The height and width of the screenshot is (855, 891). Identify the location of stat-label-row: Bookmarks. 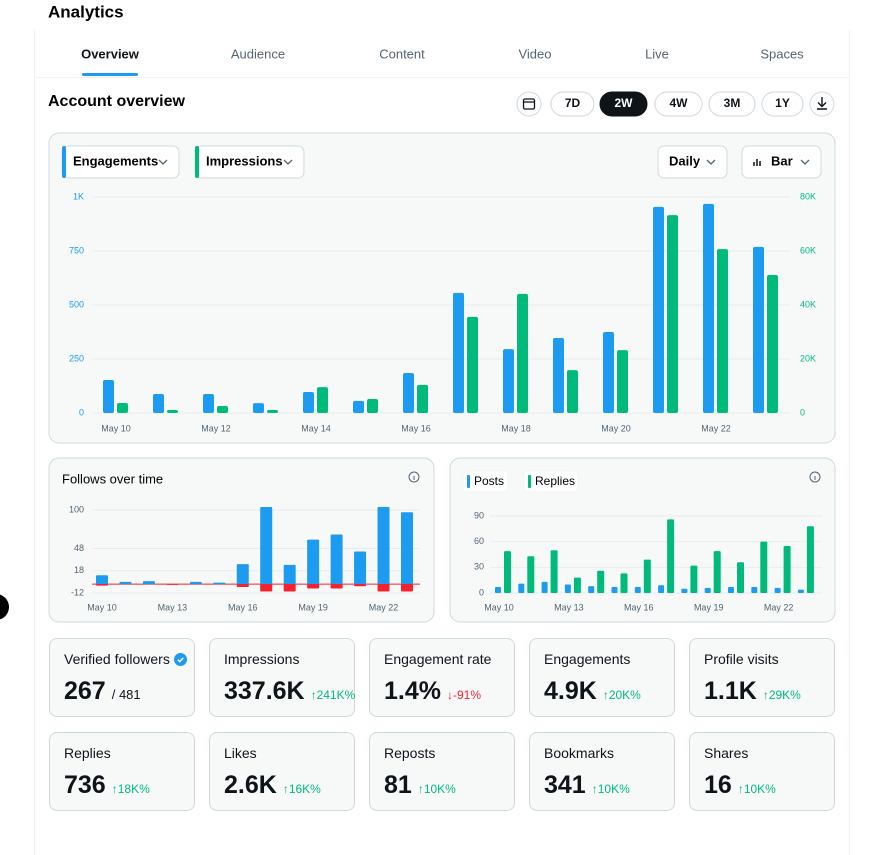
(579, 753).